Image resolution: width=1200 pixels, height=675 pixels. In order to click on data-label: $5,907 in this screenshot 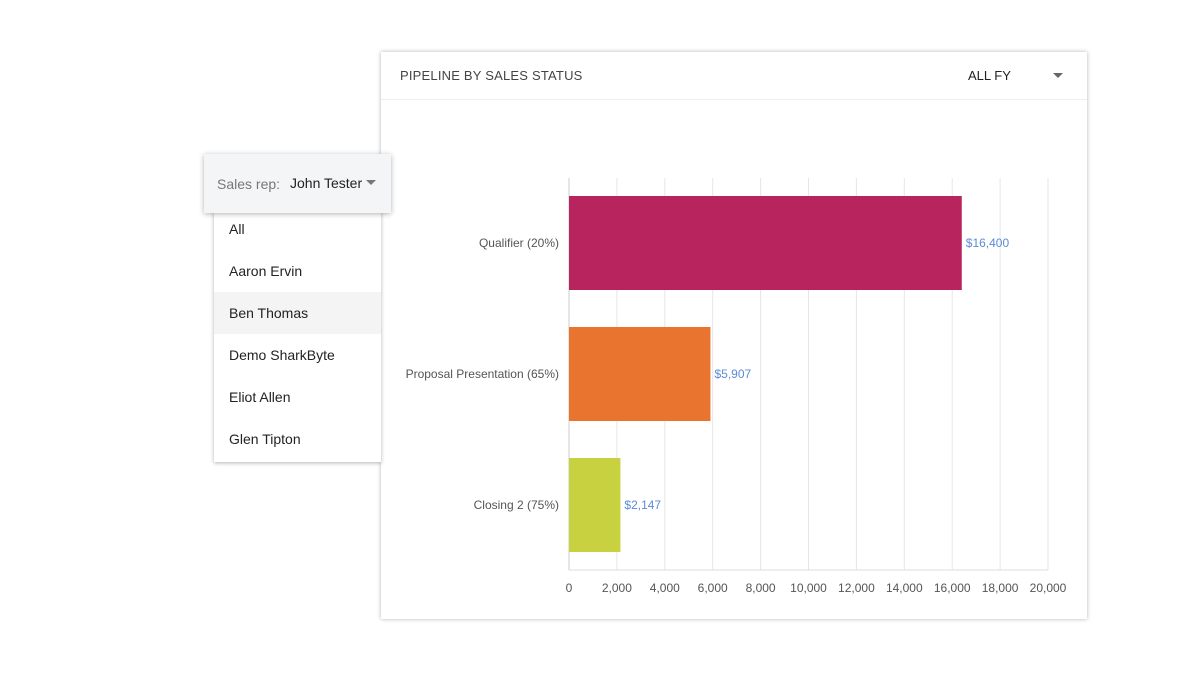, I will do `click(732, 374)`.